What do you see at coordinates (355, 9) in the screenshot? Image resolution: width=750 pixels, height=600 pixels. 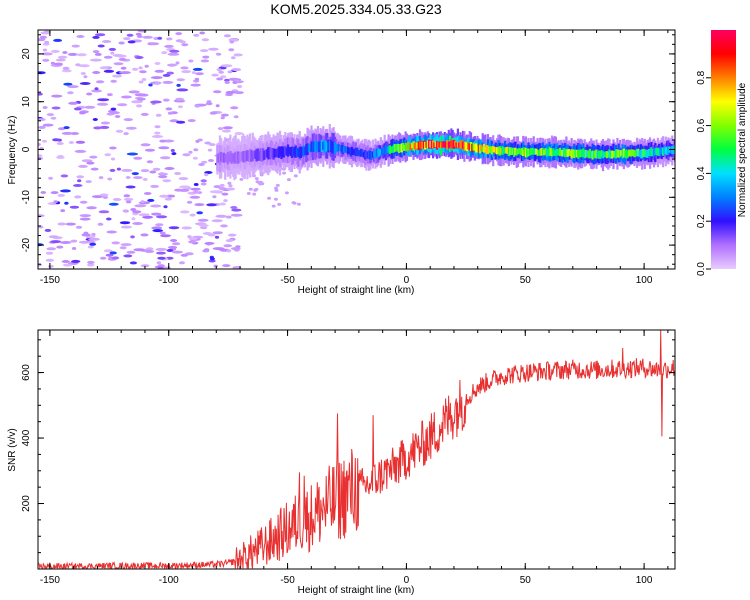 I see `figure-title: KOM5.2025.334.05.33.G23` at bounding box center [355, 9].